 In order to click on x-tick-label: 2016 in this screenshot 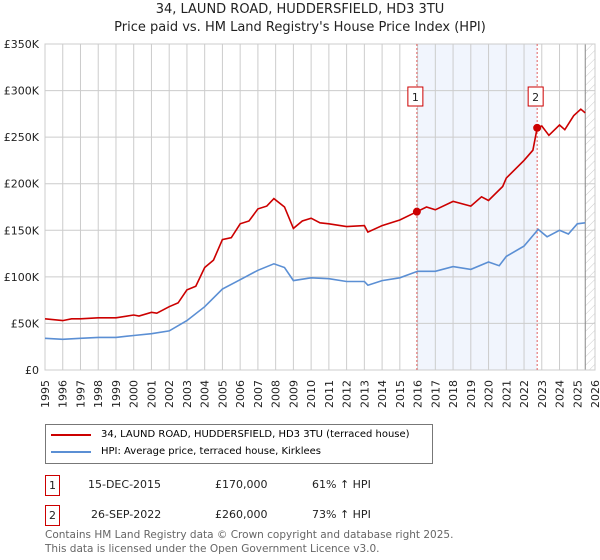, I will do `click(418, 394)`.